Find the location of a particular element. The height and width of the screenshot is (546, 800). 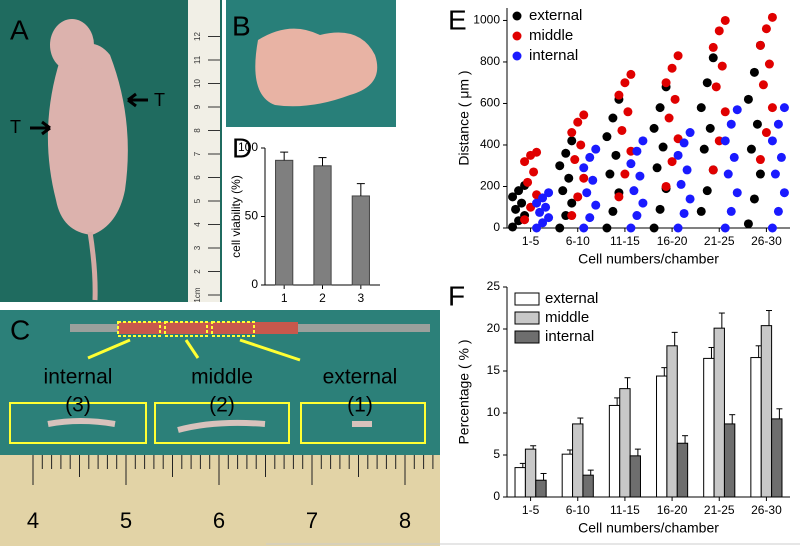

ruler-label: 3 is located at coordinates (197, 247).